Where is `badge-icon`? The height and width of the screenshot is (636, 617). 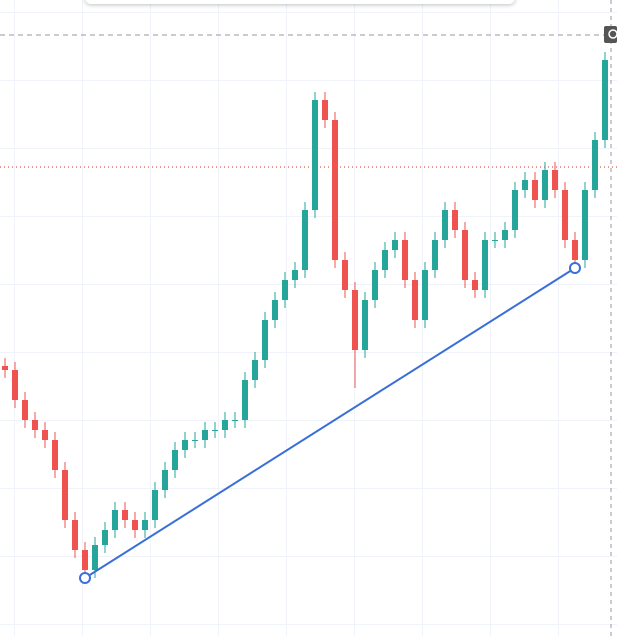 badge-icon is located at coordinates (612, 34).